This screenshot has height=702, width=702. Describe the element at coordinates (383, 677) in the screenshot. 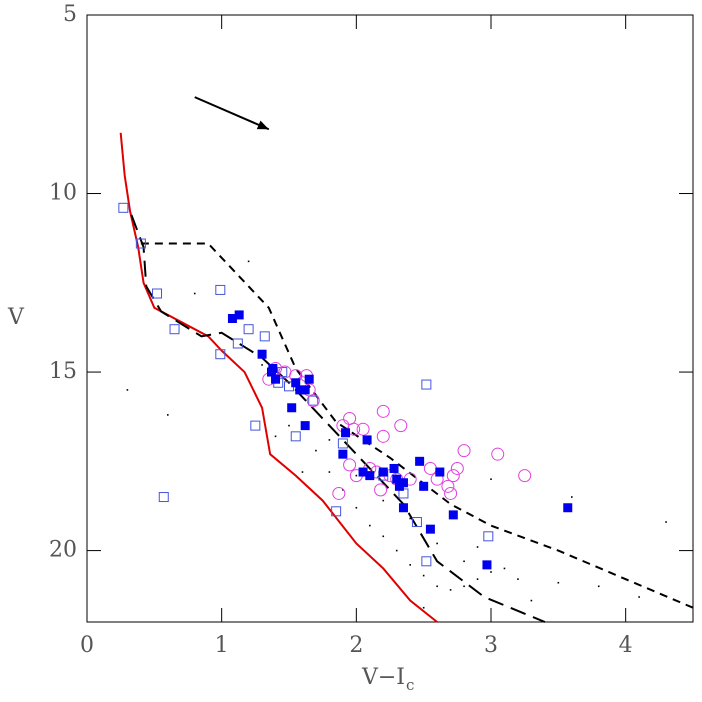

I see `x-axis-label: V−I` at that location.